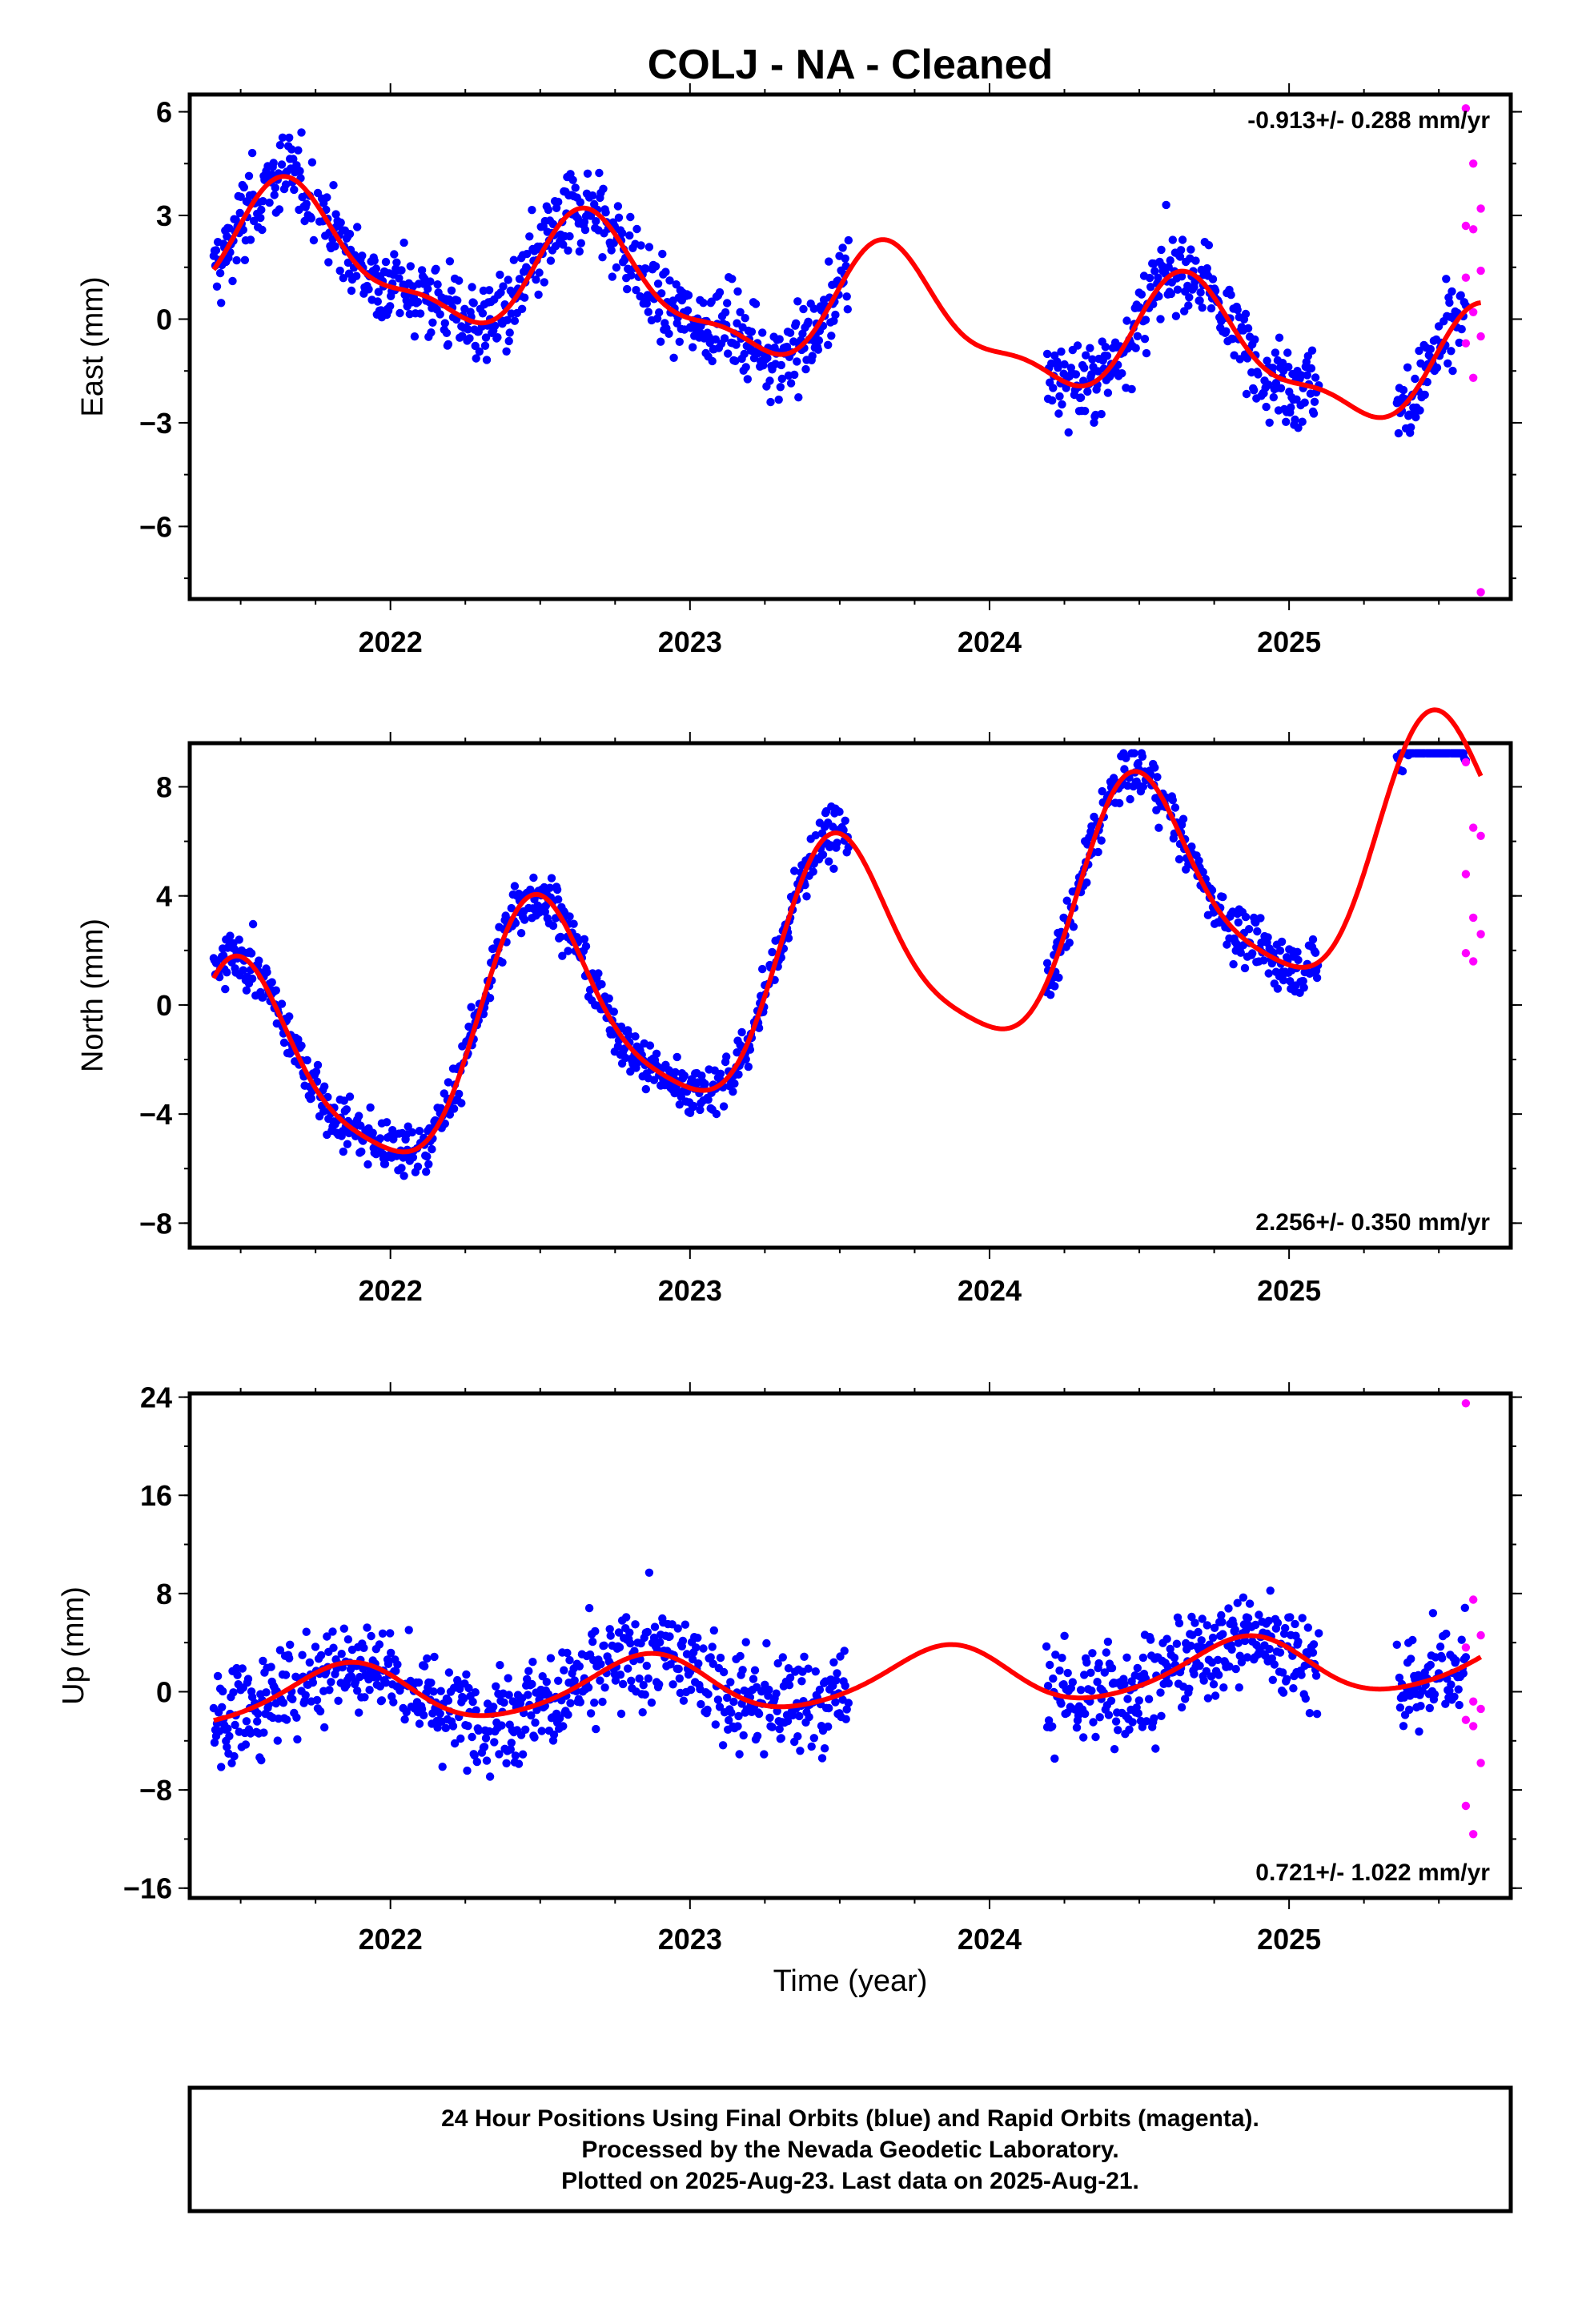 The width and height of the screenshot is (1582, 2324). What do you see at coordinates (164, 896) in the screenshot?
I see `y-tick-label: 4` at bounding box center [164, 896].